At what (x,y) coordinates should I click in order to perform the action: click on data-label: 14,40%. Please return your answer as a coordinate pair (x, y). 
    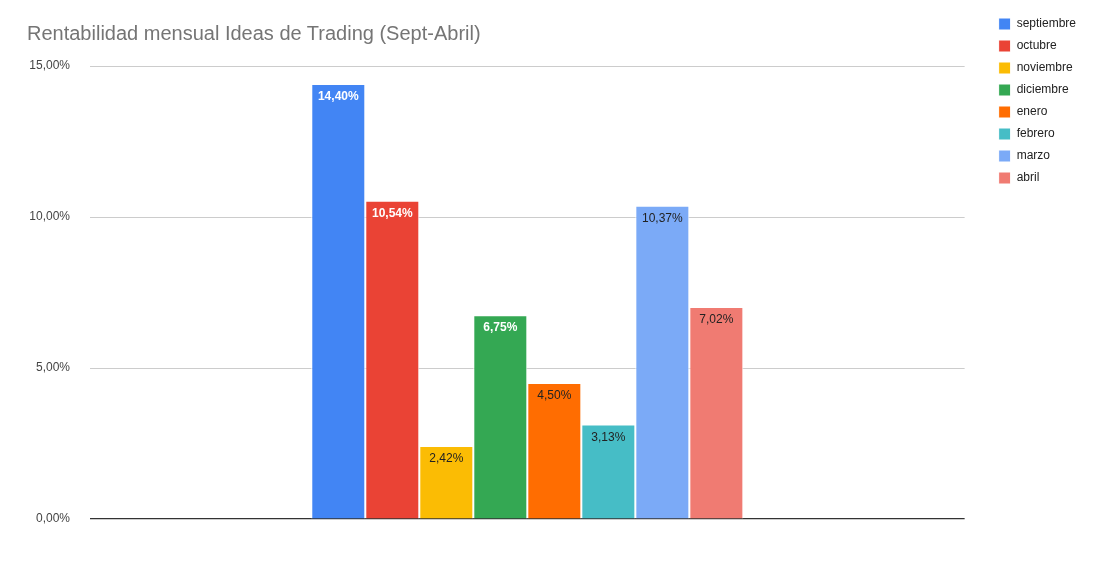
    Looking at the image, I should click on (338, 96).